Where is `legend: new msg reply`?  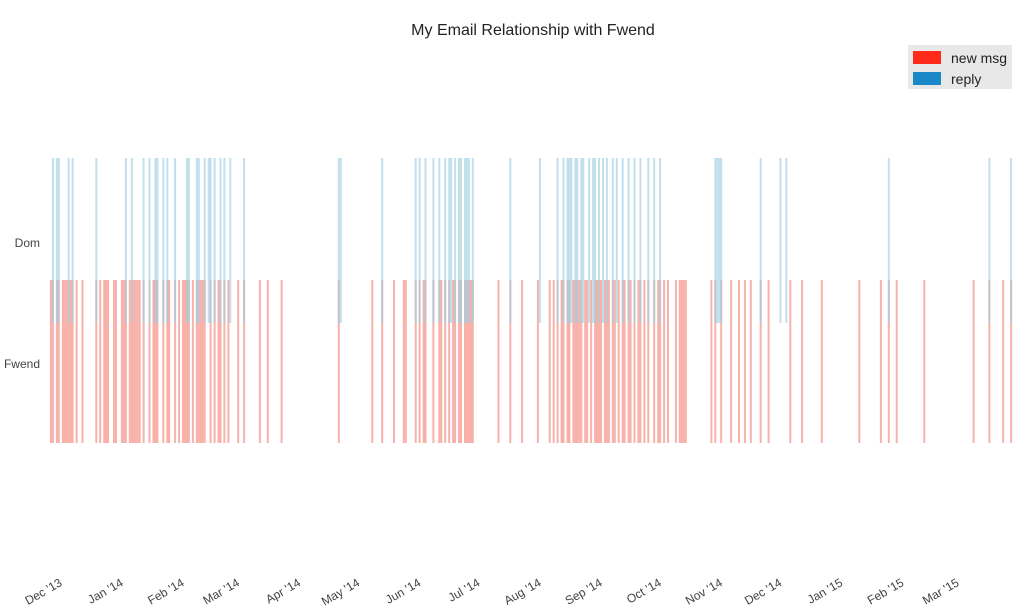
legend: new msg reply is located at coordinates (960, 67).